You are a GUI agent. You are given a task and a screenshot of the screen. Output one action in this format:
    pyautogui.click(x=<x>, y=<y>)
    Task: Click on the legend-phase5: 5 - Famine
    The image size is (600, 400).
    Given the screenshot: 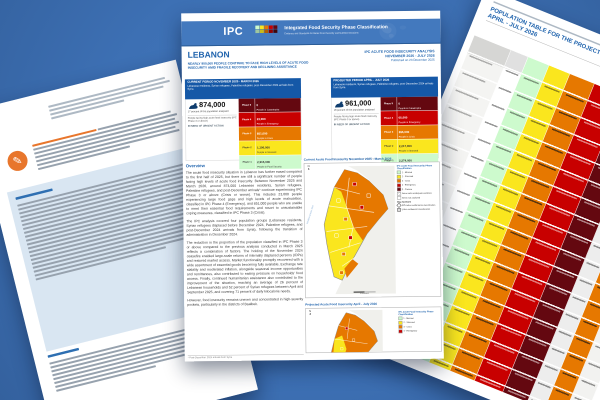 What is the action you would take?
    pyautogui.click(x=407, y=189)
    